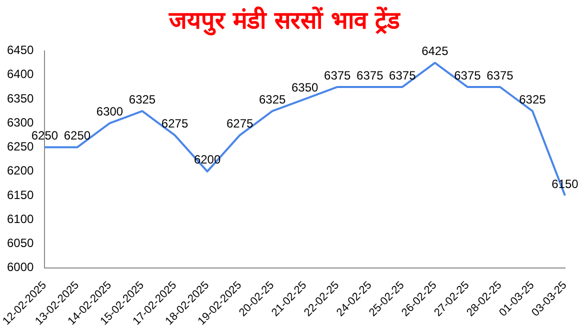  I want to click on data-label: 6300, so click(110, 111).